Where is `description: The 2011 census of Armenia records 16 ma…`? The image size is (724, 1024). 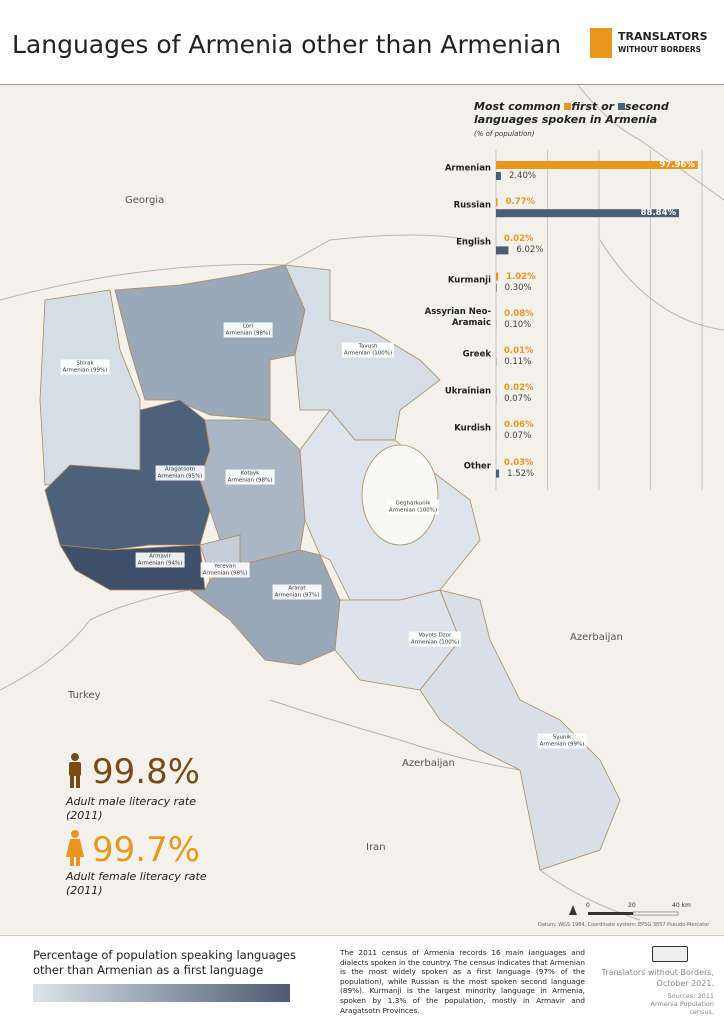 description: The 2011 census of Armenia records 16 ma… is located at coordinates (462, 981).